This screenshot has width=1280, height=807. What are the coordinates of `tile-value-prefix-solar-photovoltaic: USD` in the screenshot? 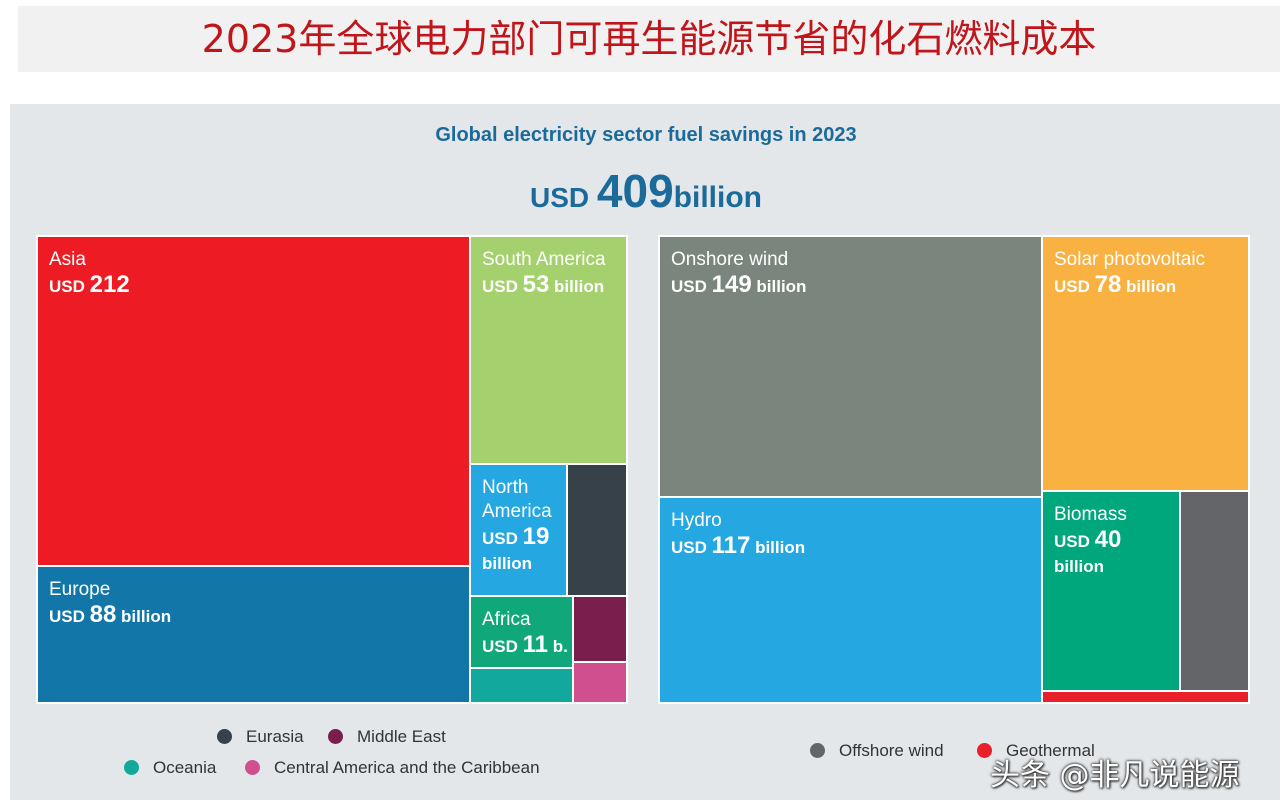 It's located at (1074, 286).